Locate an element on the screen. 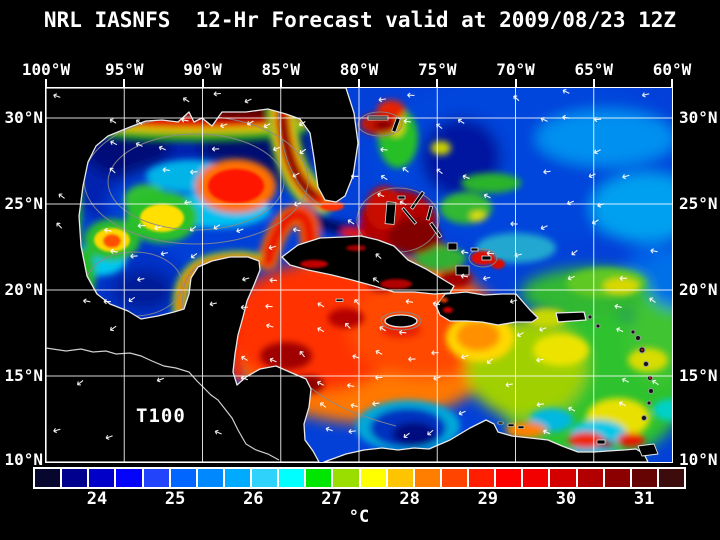 The width and height of the screenshot is (720, 540). jamaica is located at coordinates (401, 321).